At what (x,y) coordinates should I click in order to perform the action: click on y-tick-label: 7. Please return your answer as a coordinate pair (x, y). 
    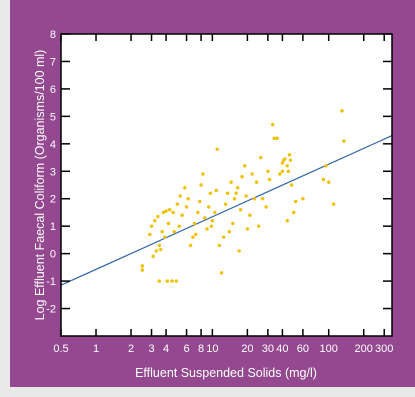
    Looking at the image, I should click on (53, 62).